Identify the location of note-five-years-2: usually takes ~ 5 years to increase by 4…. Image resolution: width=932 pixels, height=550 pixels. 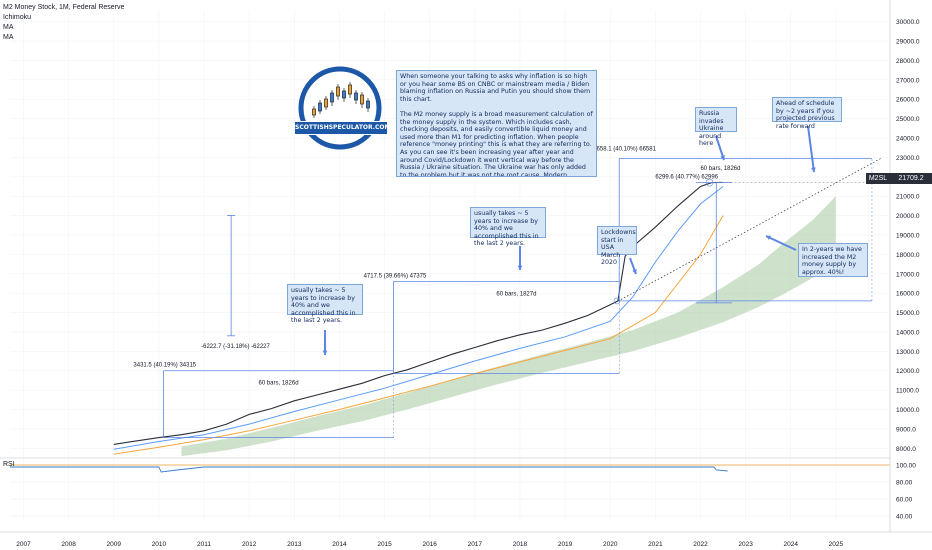
(508, 227).